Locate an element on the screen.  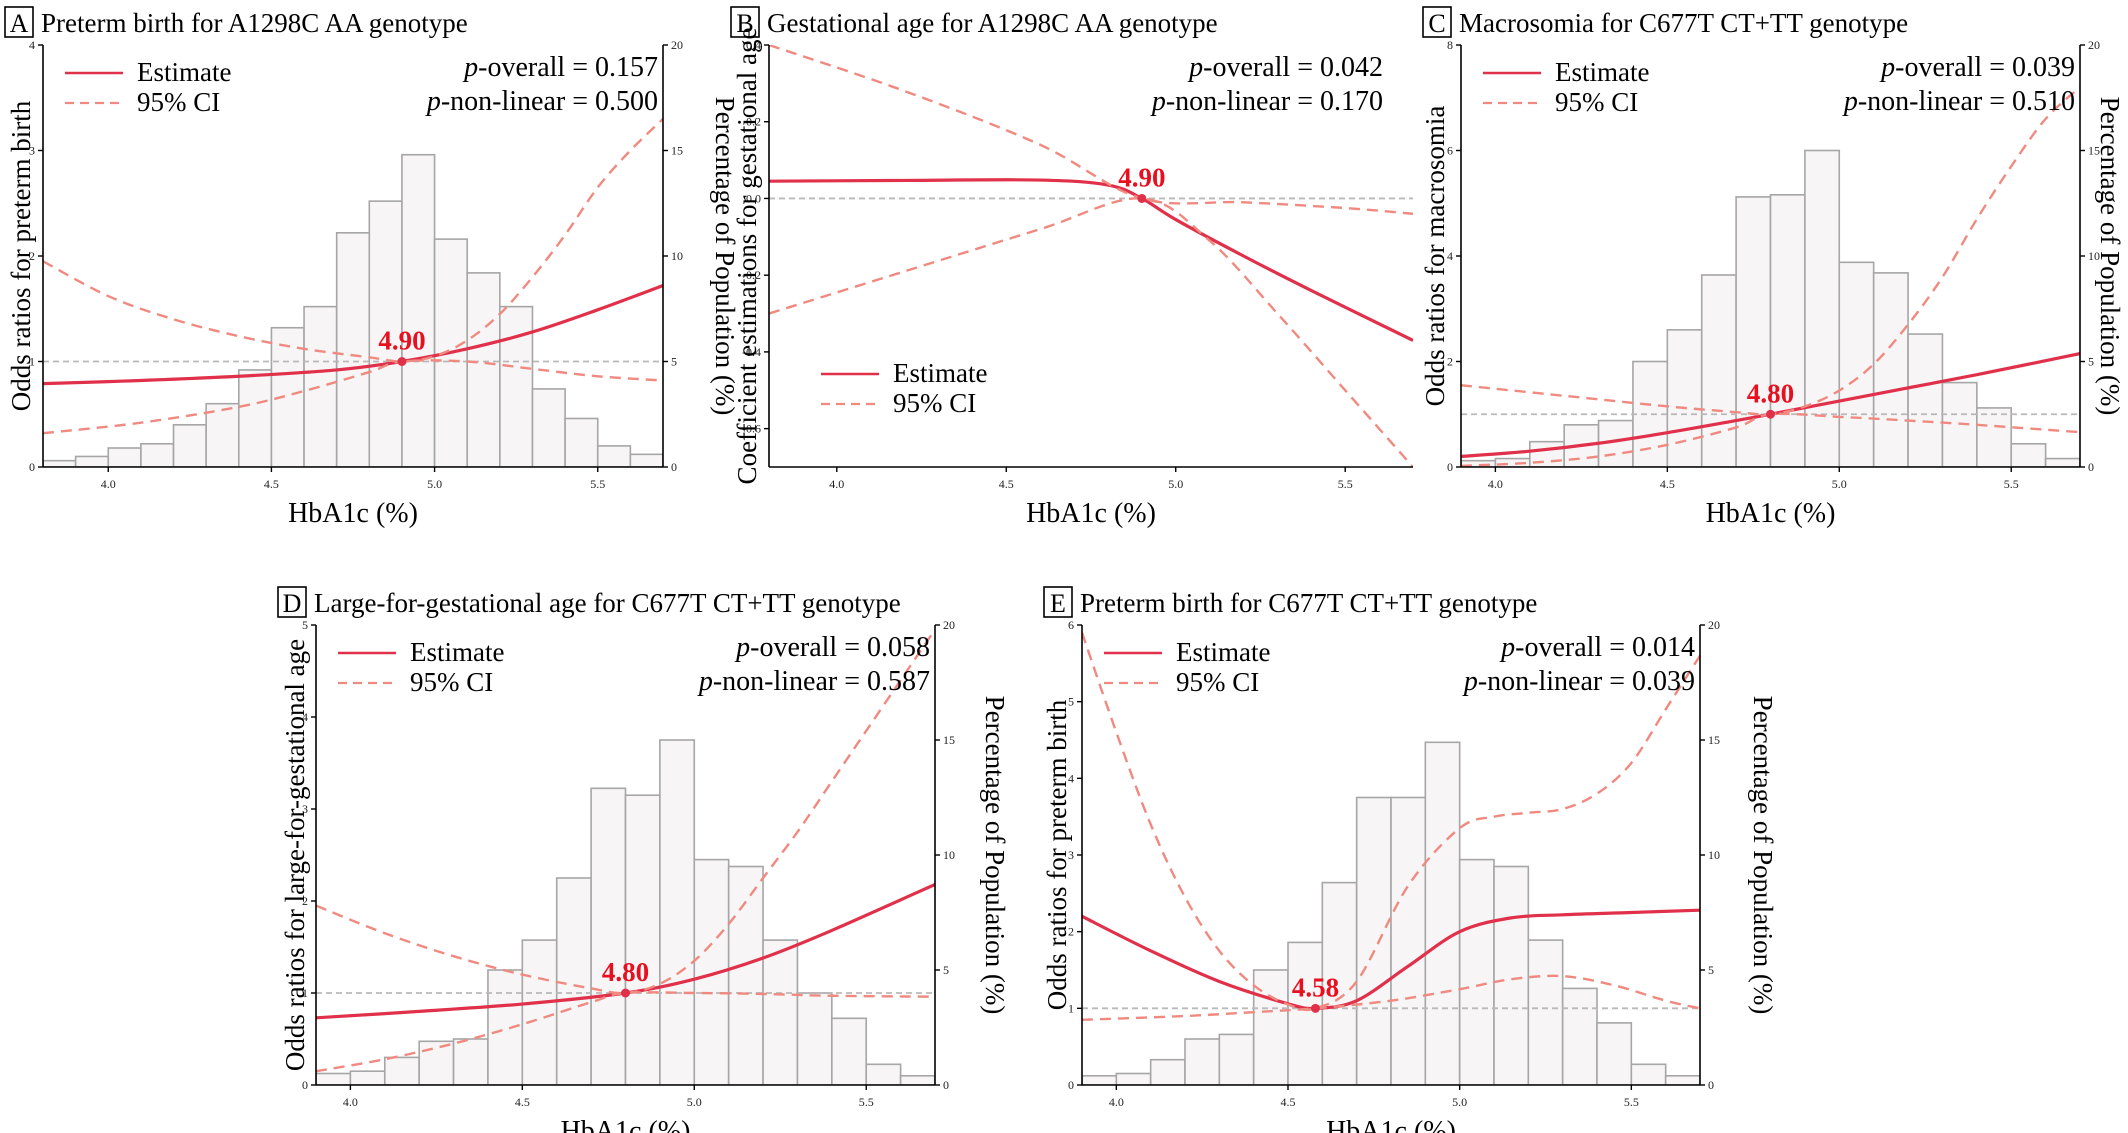
panel-b-letter: B is located at coordinates (744, 23).